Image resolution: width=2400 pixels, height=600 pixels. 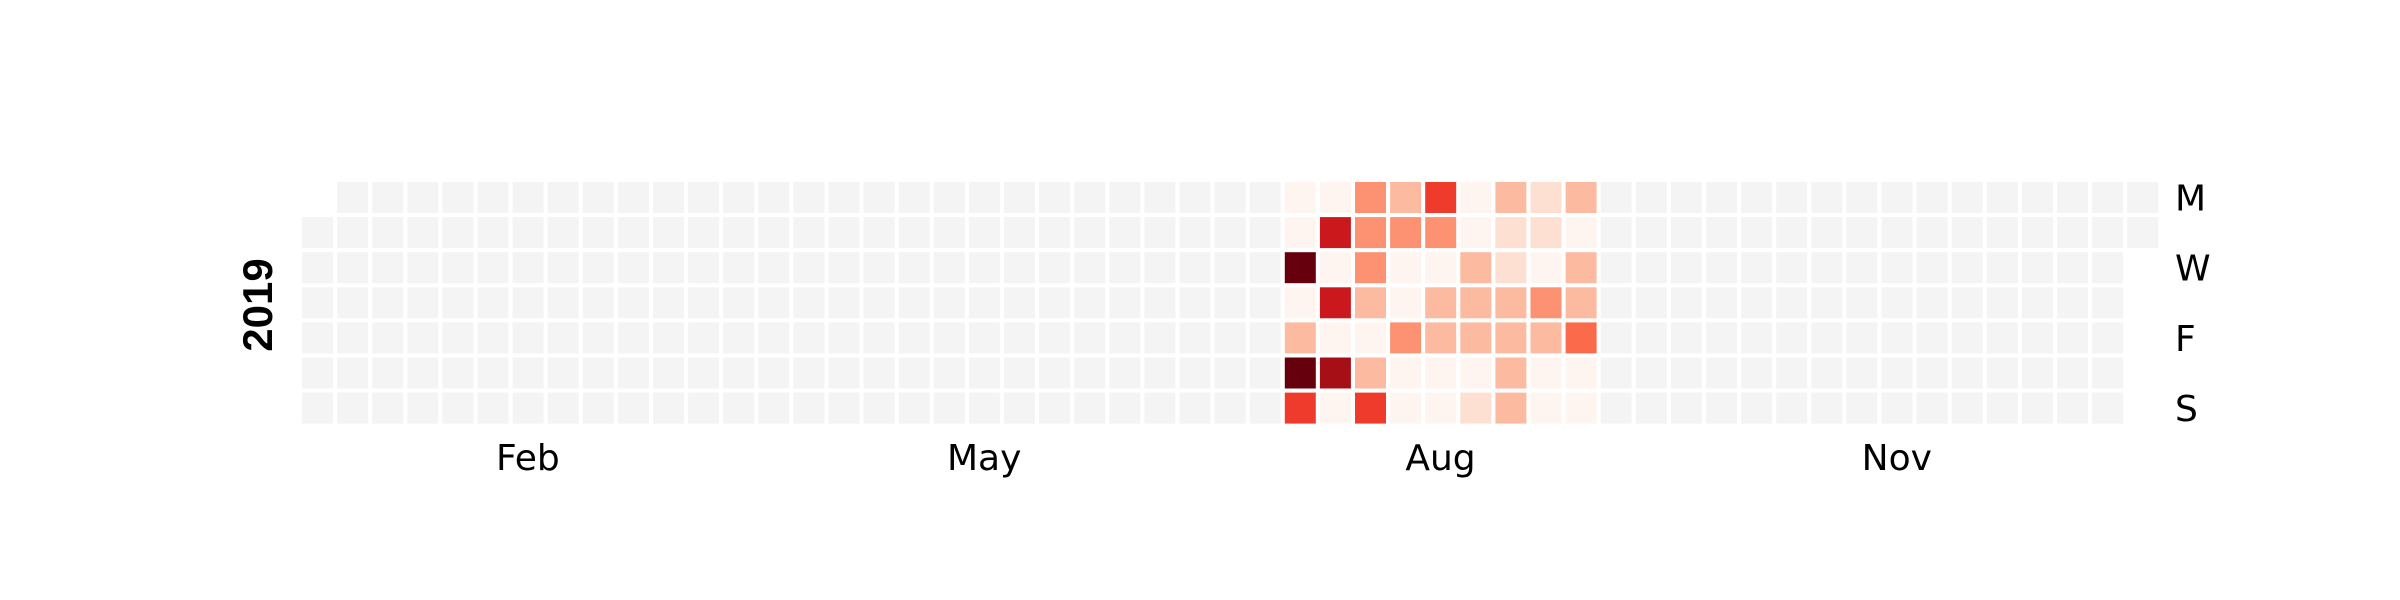 I want to click on weekday-label-w: W, so click(x=2193, y=269).